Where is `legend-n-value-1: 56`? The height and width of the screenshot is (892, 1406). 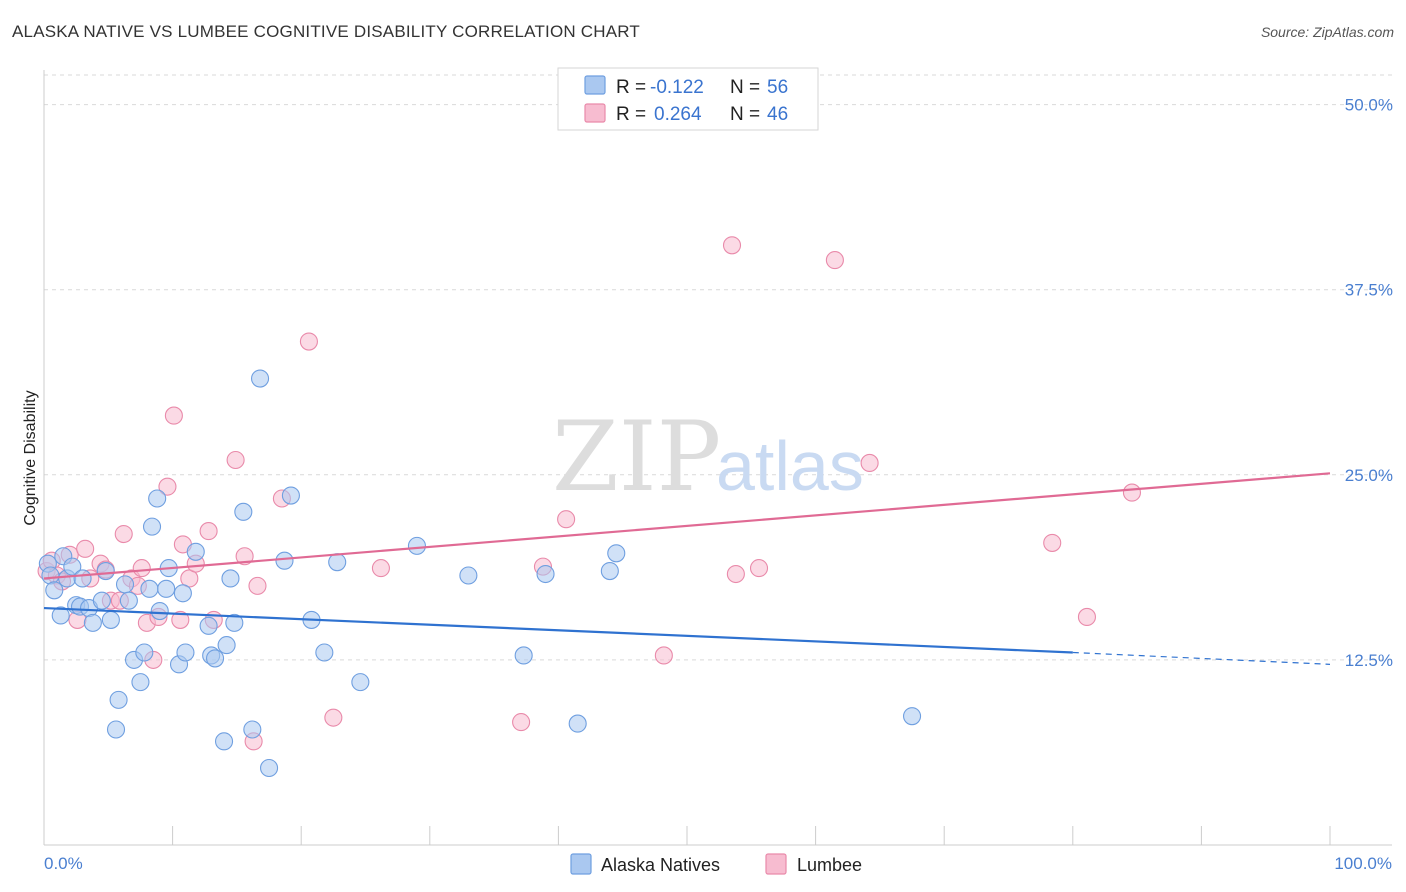 legend-n-value-1: 56 is located at coordinates (777, 87).